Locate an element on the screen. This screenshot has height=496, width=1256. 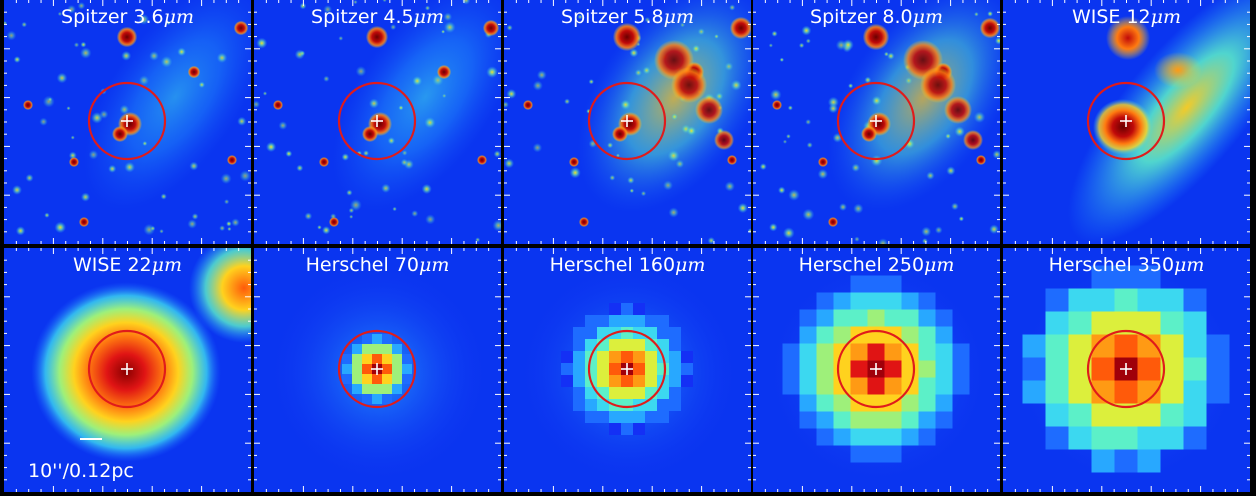
image-panel: Herschel 70μm is located at coordinates (377, 370).